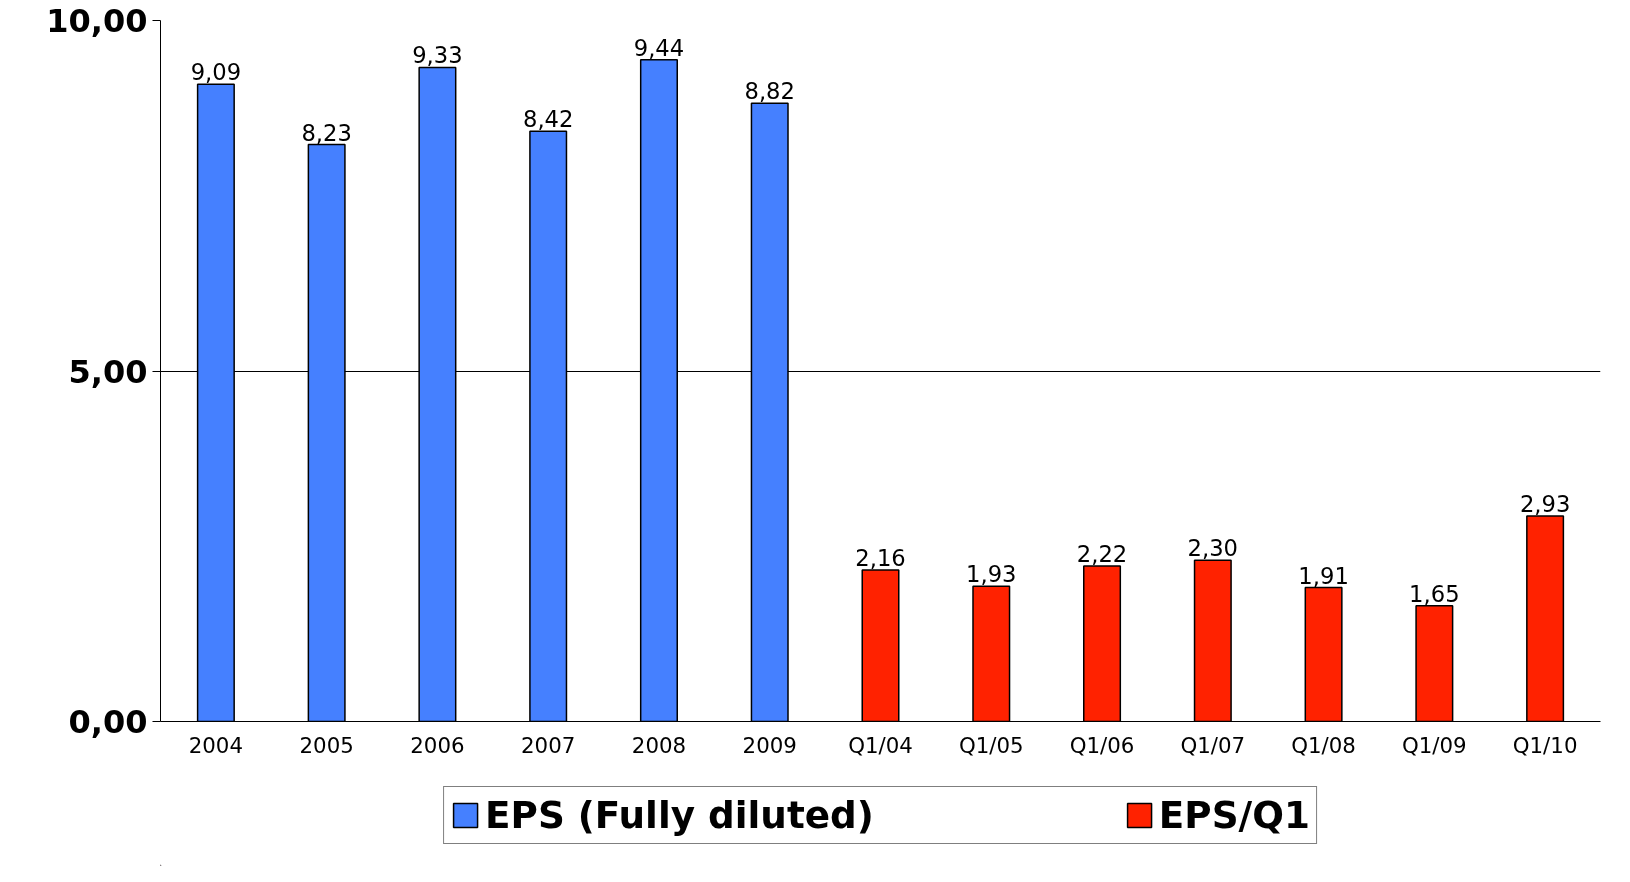 This screenshot has width=1630, height=882. Describe the element at coordinates (108, 371) in the screenshot. I see `y-tick-label: 5,00` at that location.